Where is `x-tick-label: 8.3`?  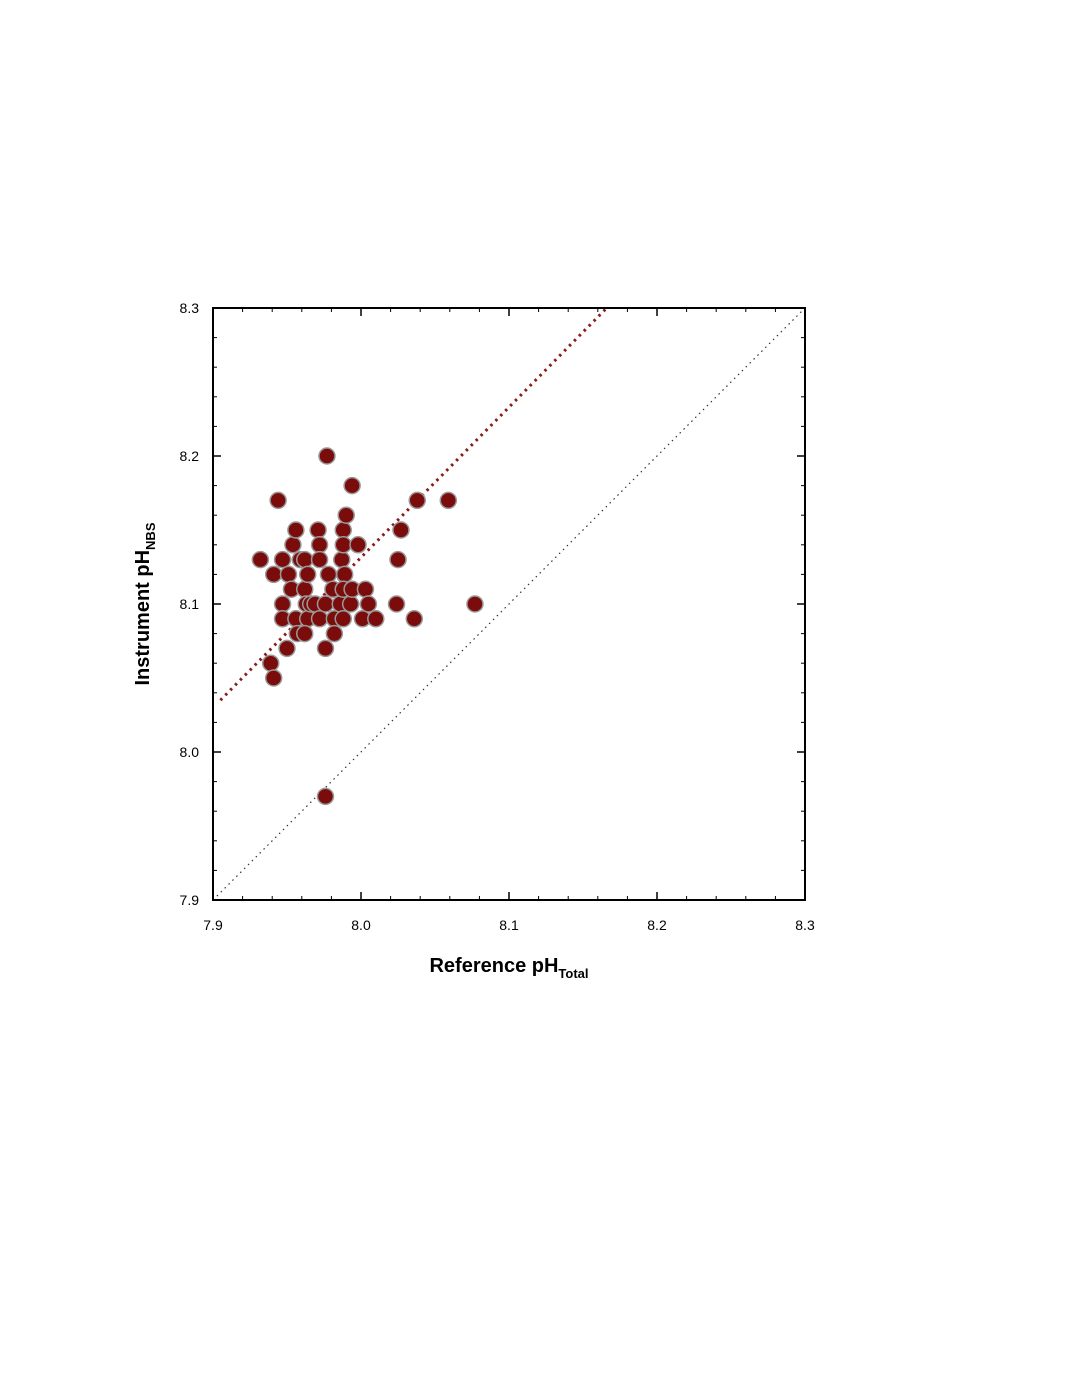 x-tick-label: 8.3 is located at coordinates (805, 925).